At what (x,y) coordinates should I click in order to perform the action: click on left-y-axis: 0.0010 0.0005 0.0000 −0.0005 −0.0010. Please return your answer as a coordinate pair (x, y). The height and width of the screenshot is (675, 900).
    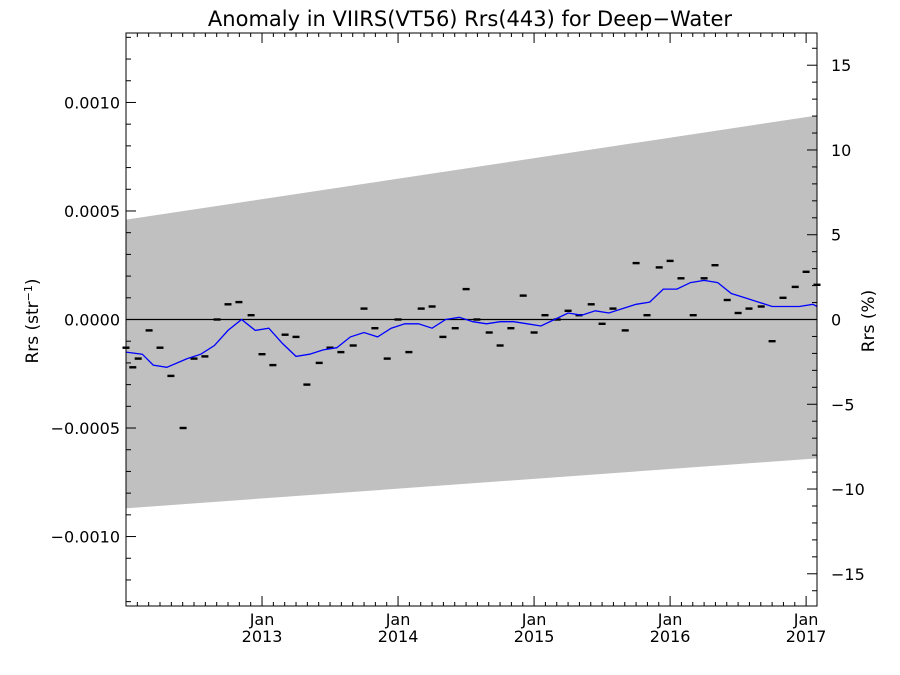
    Looking at the image, I should click on (93, 319).